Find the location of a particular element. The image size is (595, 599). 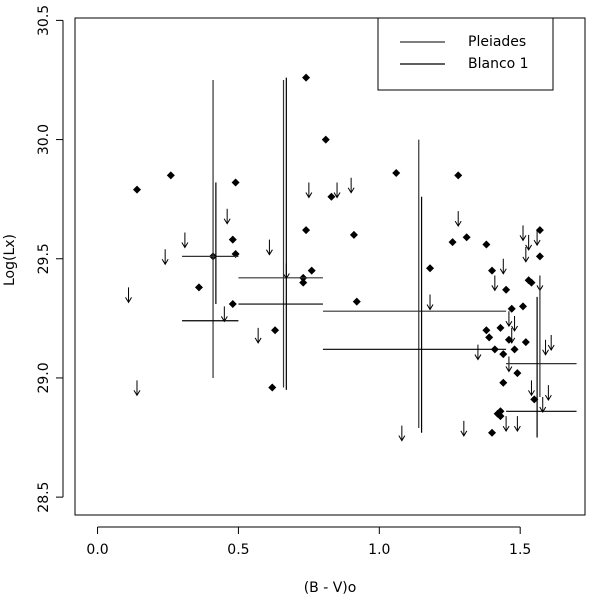

x-tick-label: 1.5 is located at coordinates (520, 550).